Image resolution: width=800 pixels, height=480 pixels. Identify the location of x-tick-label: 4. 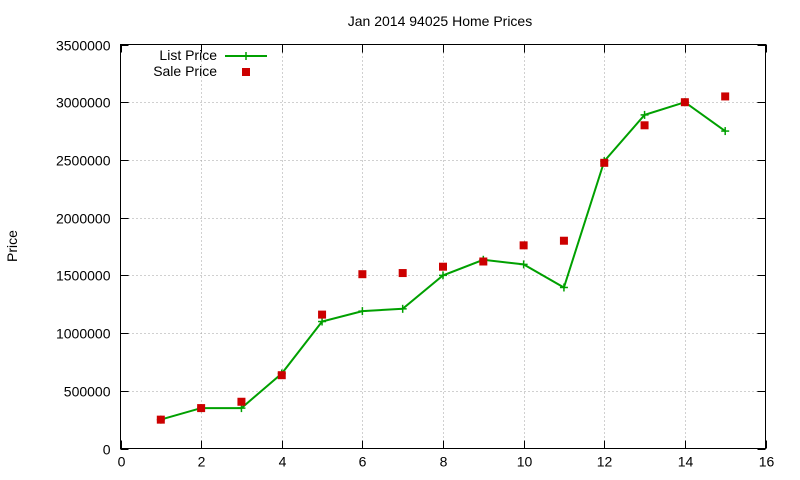
(283, 462).